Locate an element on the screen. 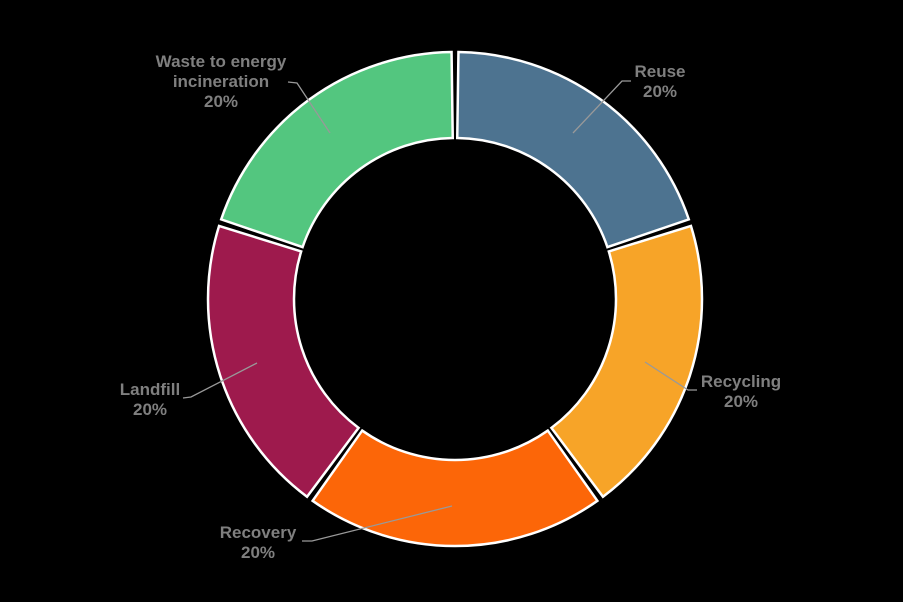 This screenshot has width=903, height=602. leader-line-landfill is located at coordinates (220, 380).